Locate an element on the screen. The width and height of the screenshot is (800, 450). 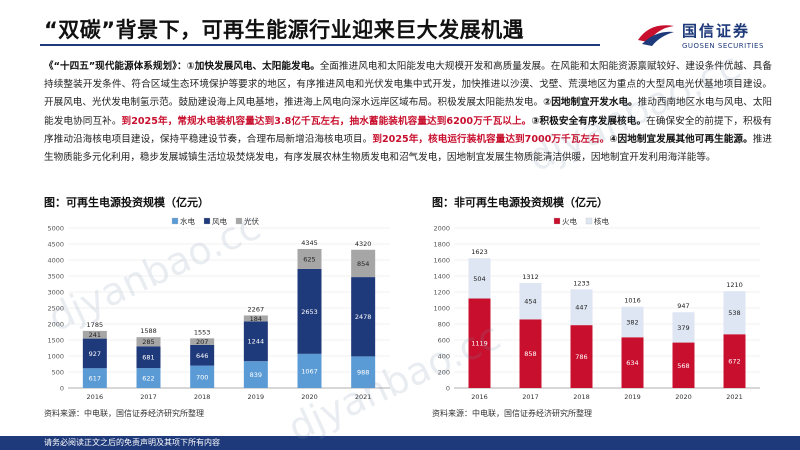
data-label: 622 is located at coordinates (148, 379).